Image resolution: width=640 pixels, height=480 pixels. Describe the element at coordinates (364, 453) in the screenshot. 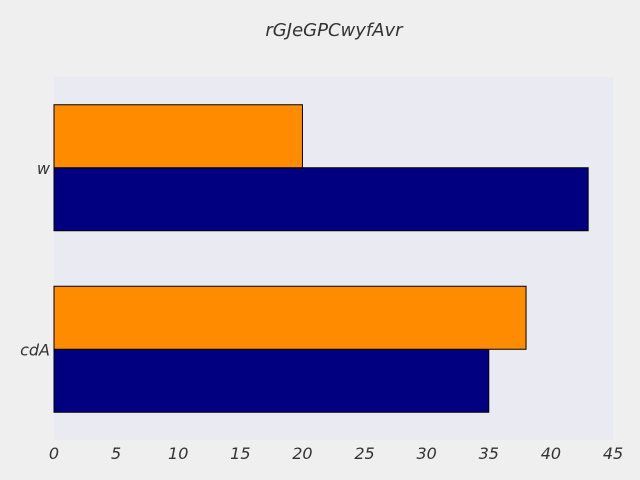

I see `x-tick-label: 25` at that location.